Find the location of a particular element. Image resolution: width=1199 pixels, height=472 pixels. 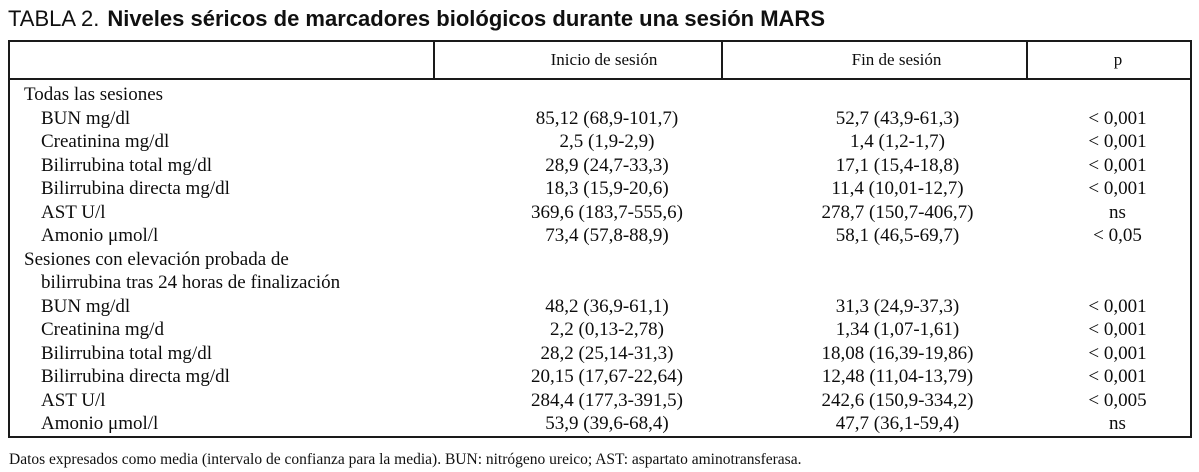

fin-value: 242,6 (150,9-334,2) is located at coordinates (897, 400).